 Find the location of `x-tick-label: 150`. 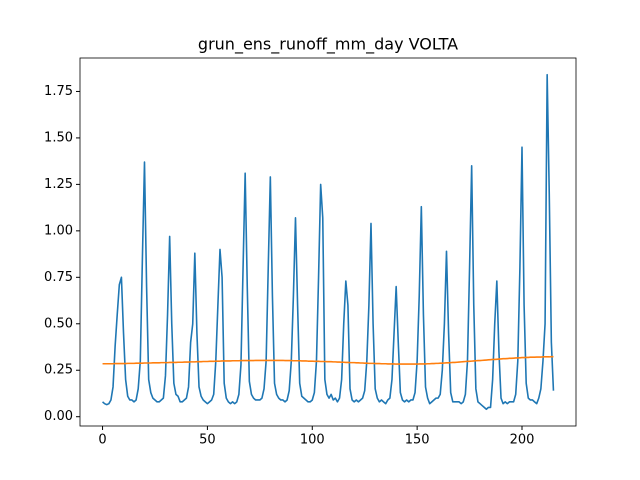

x-tick-label: 150 is located at coordinates (417, 440).